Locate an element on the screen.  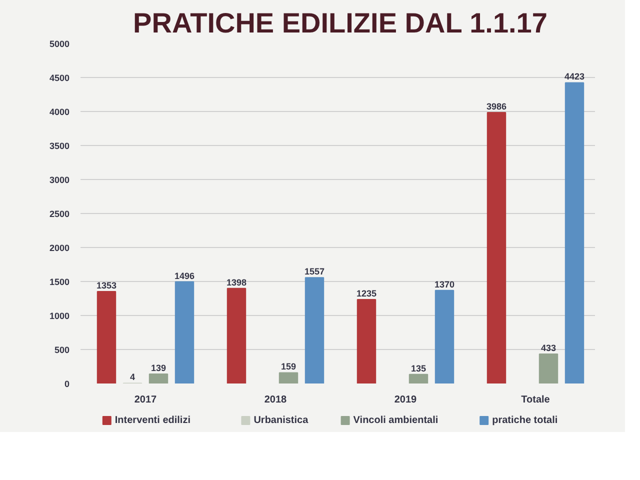
y-tick-label: 500 is located at coordinates (62, 350).